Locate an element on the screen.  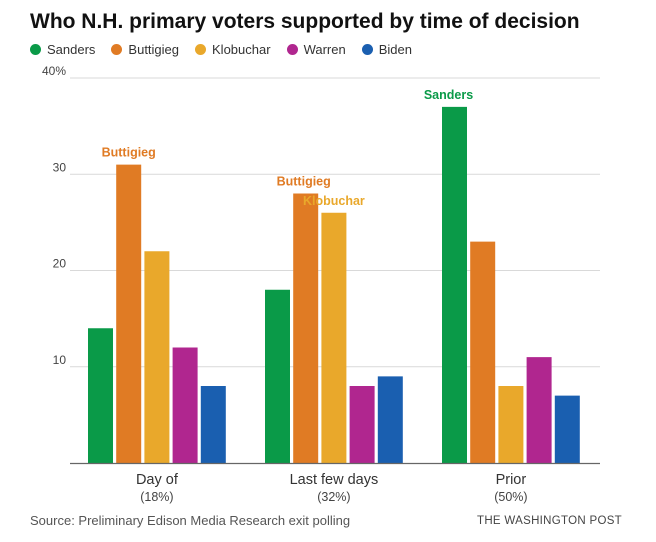
x-category-label-0: Day of is located at coordinates (157, 480).